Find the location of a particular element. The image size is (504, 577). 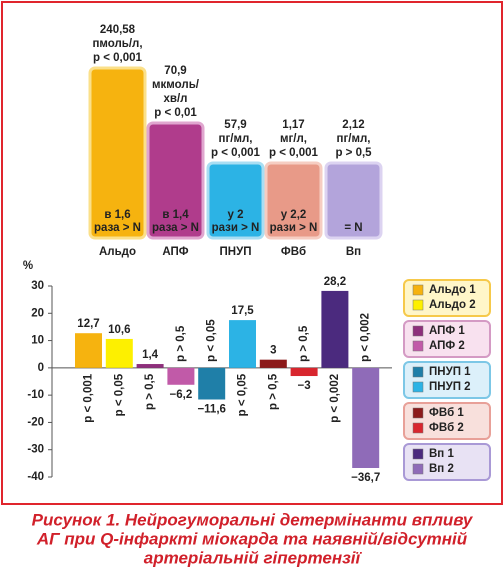

annotation: 1,17 is located at coordinates (293, 125).